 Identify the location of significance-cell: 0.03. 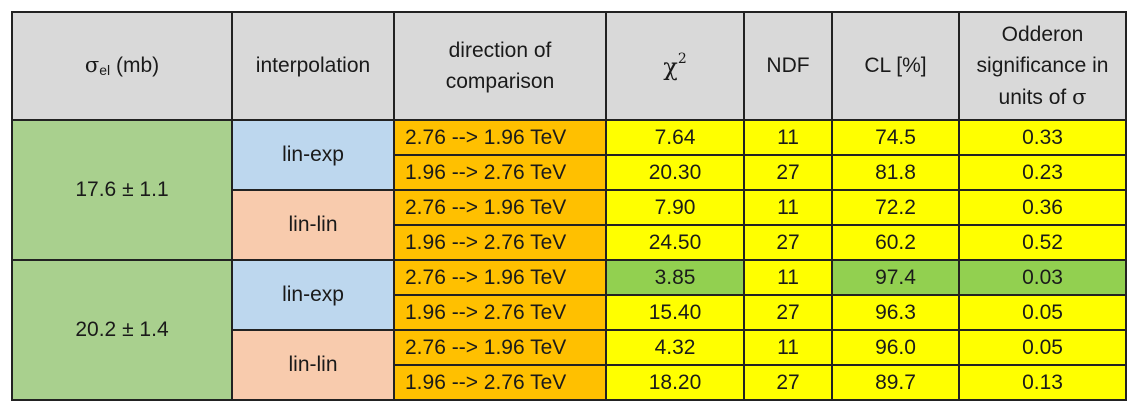
(1042, 277).